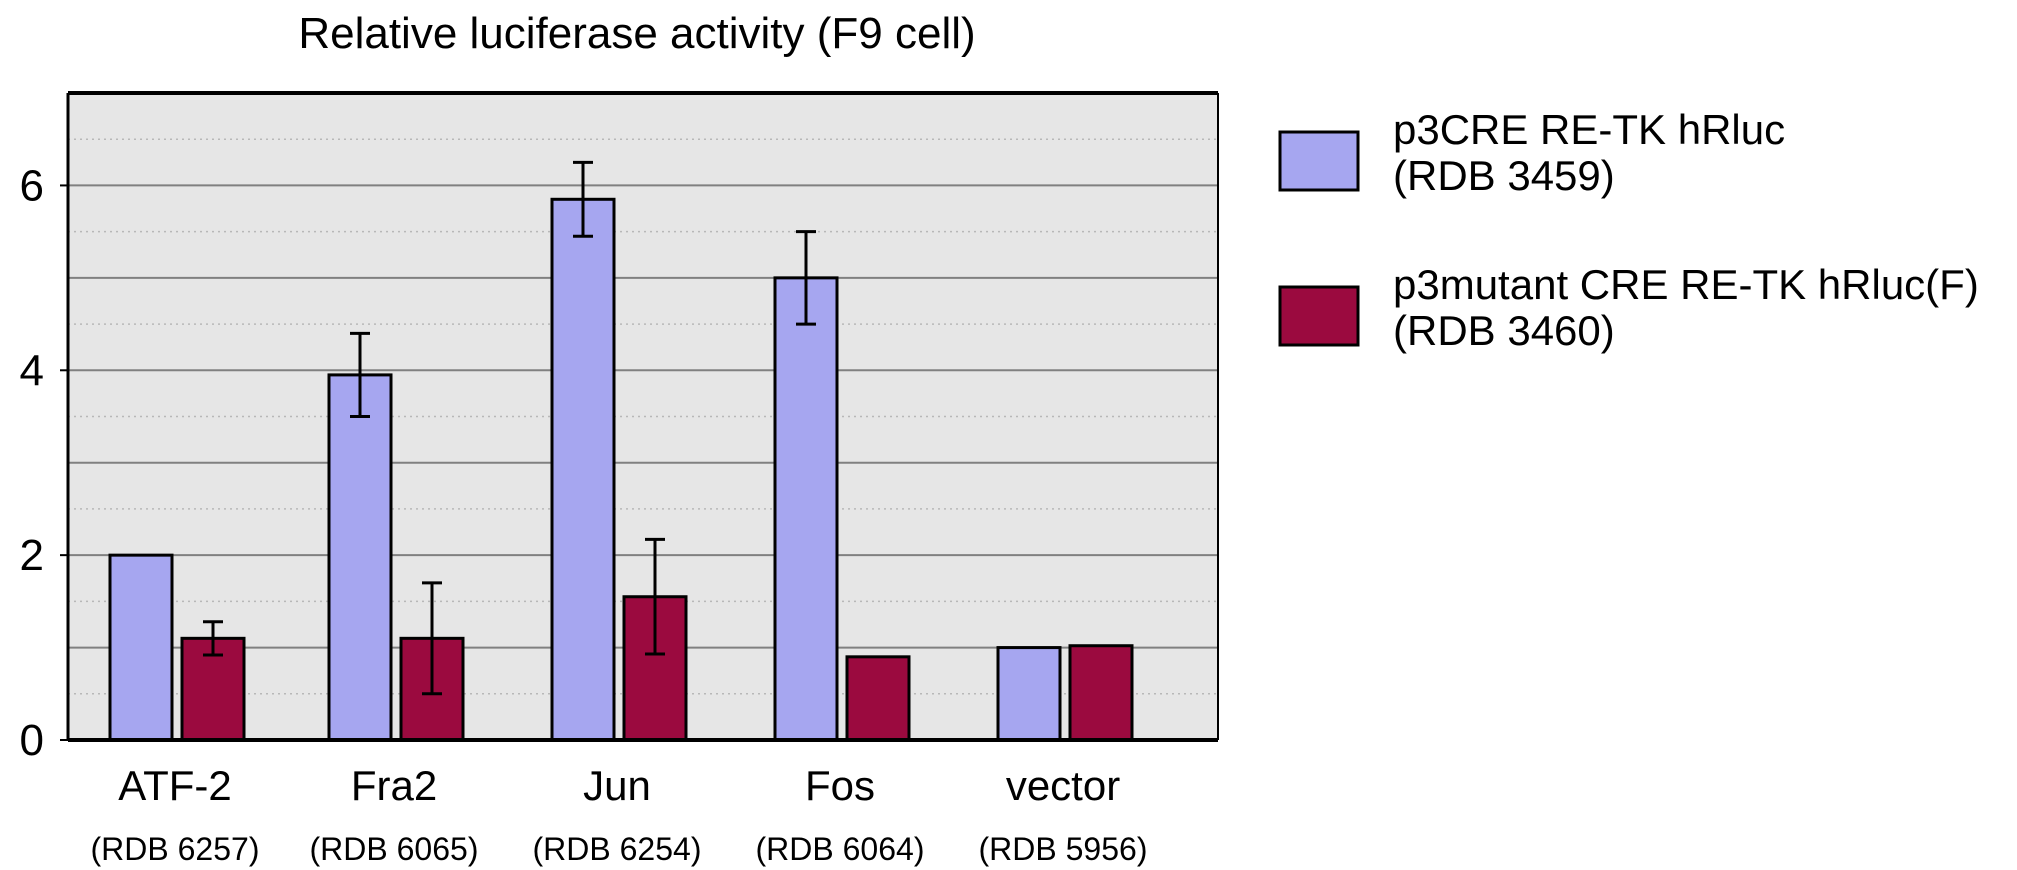 The image size is (2017, 870). I want to click on x-category-label: Fra2, so click(394, 785).